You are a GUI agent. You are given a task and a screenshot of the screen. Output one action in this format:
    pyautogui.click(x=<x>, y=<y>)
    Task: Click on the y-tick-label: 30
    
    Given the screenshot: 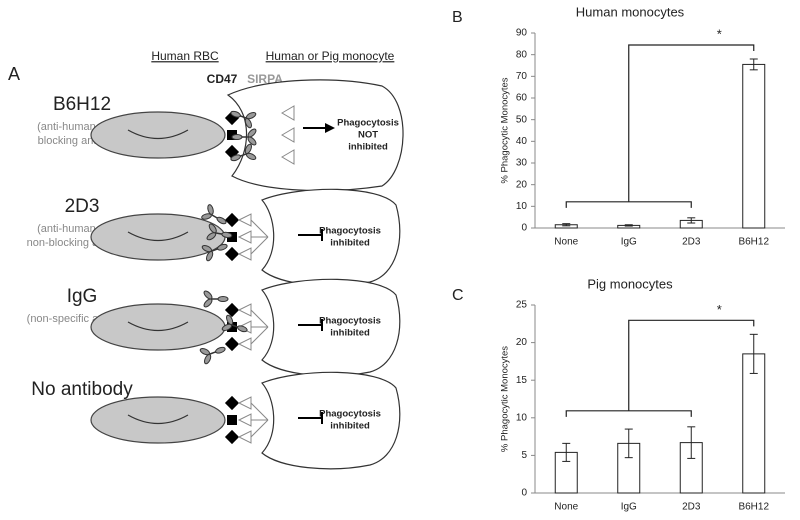 What is the action you would take?
    pyautogui.click(x=522, y=163)
    